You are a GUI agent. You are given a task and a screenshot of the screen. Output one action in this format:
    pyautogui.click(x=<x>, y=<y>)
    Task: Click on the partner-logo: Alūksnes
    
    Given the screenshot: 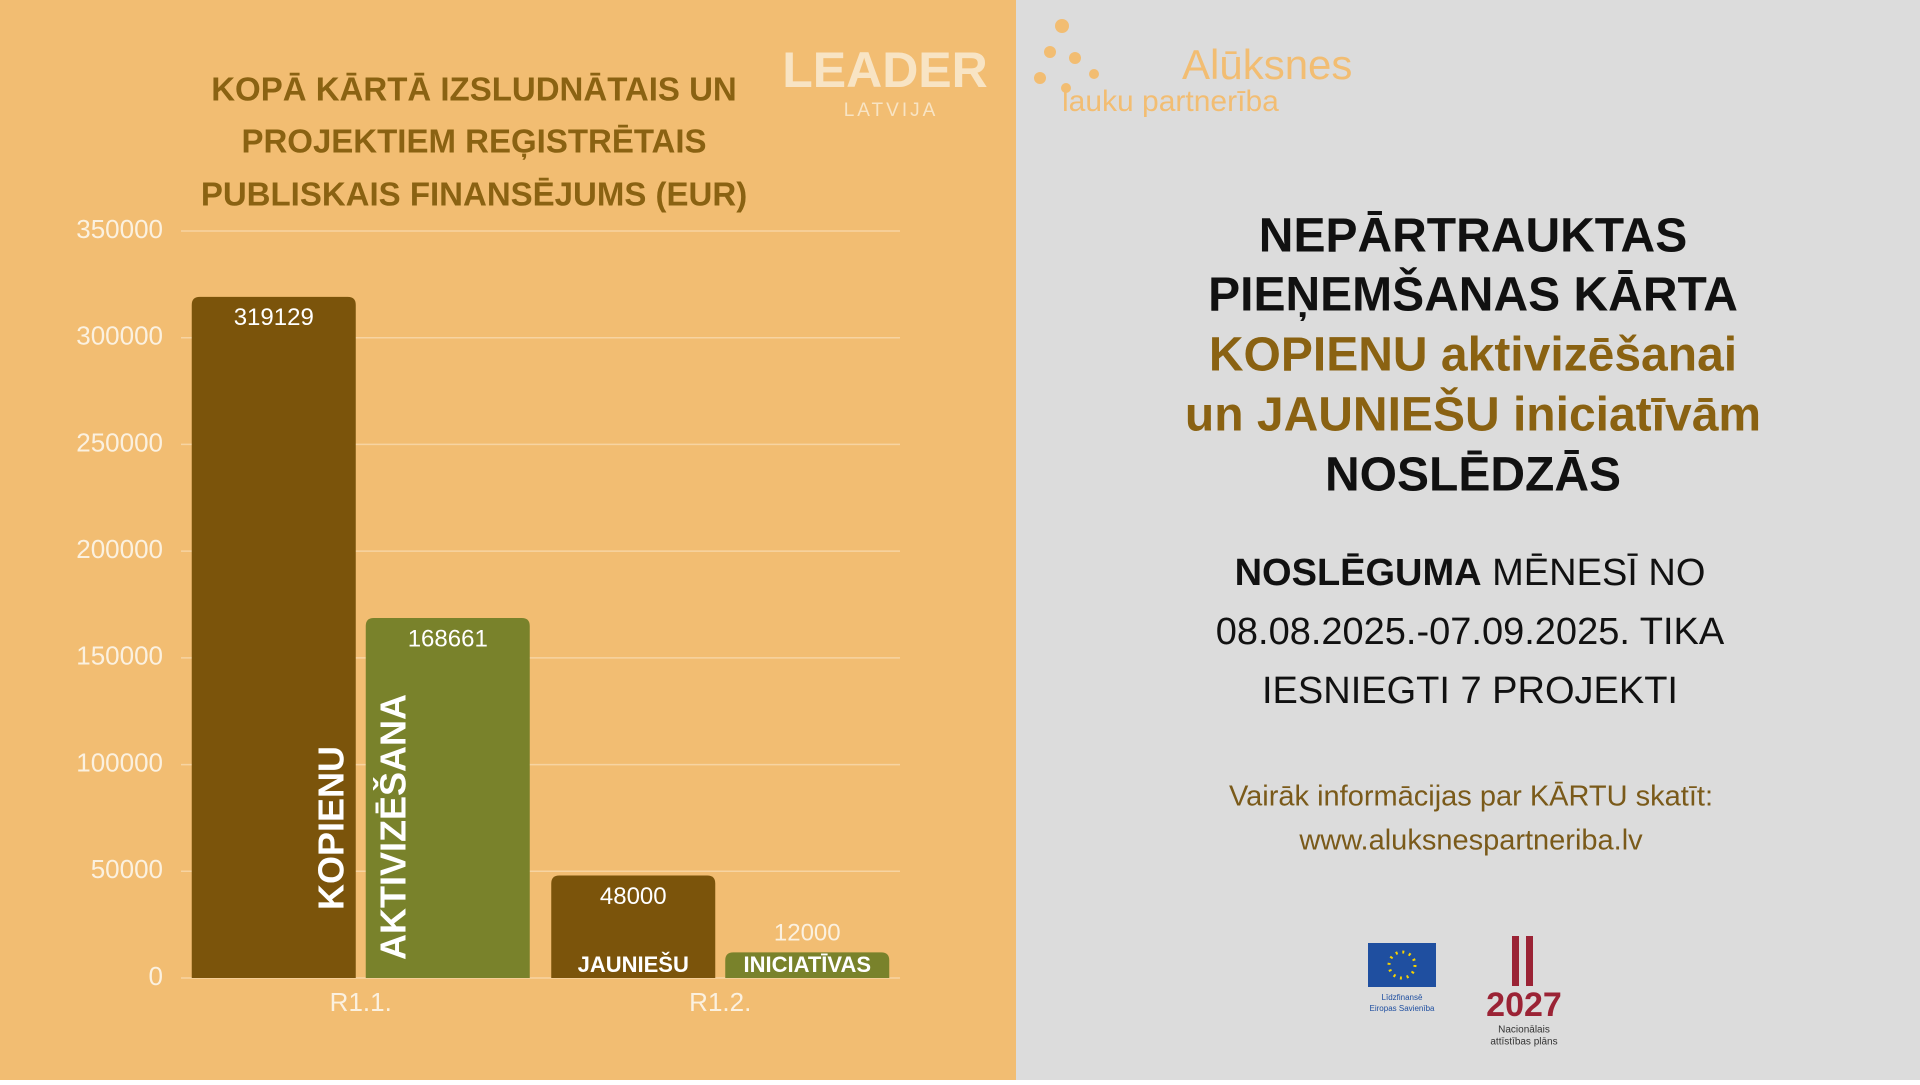 What is the action you would take?
    pyautogui.click(x=1267, y=64)
    